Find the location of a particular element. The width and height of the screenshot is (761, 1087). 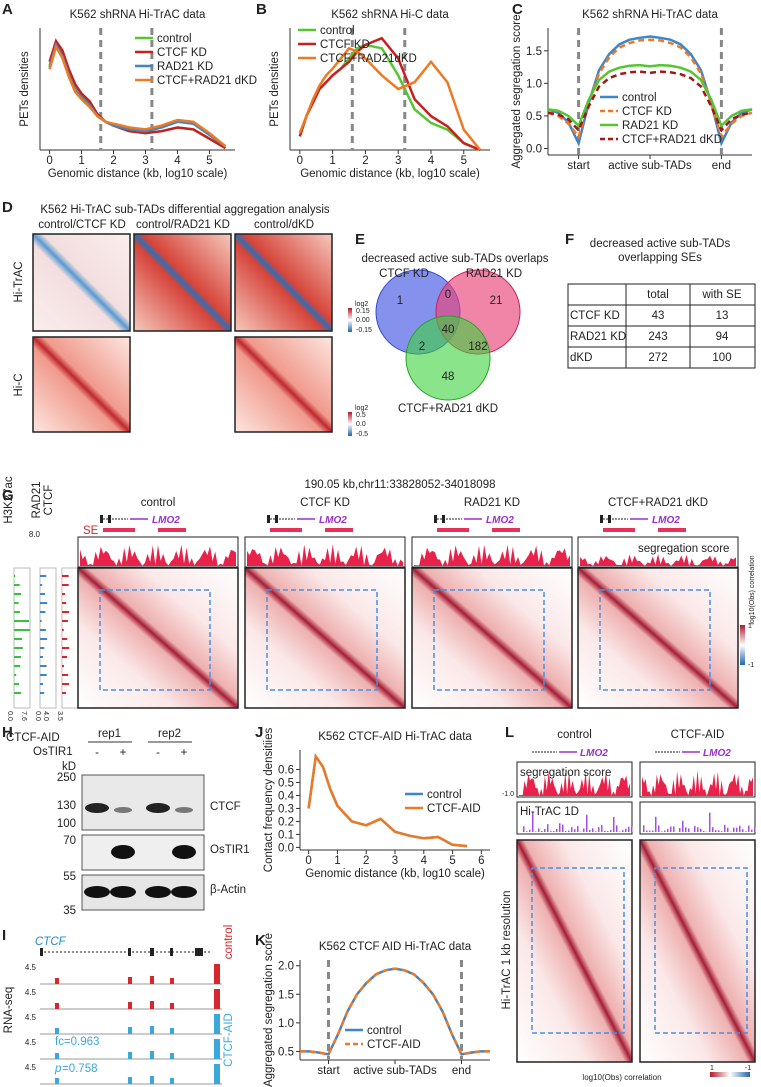

x-tick-label: 6 is located at coordinates (481, 861).